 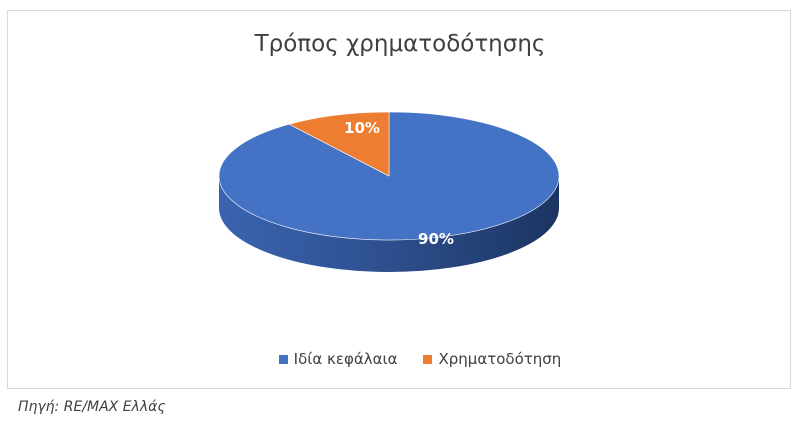 I want to click on pie-side, so click(x=389, y=224).